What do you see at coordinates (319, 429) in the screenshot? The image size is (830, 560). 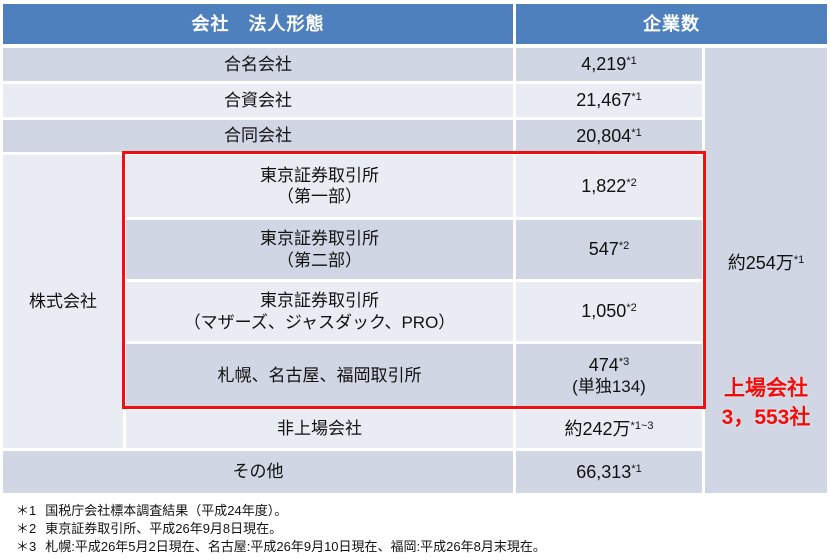 I see `row-unlisted-label: 非上場会社` at bounding box center [319, 429].